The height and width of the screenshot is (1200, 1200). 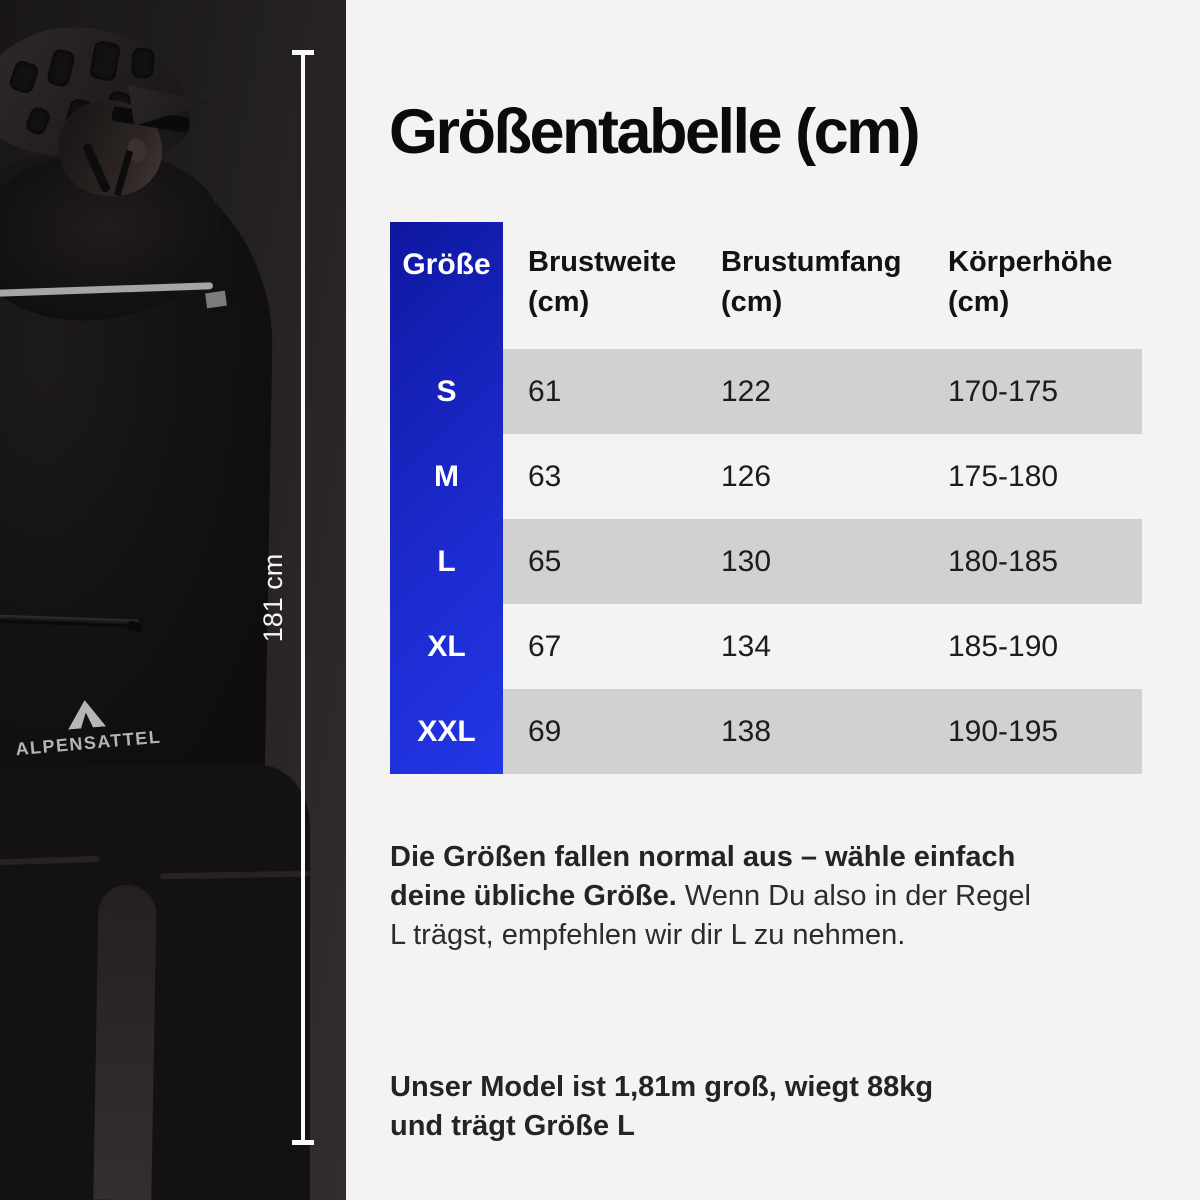 What do you see at coordinates (303, 597) in the screenshot?
I see `height-measure-line` at bounding box center [303, 597].